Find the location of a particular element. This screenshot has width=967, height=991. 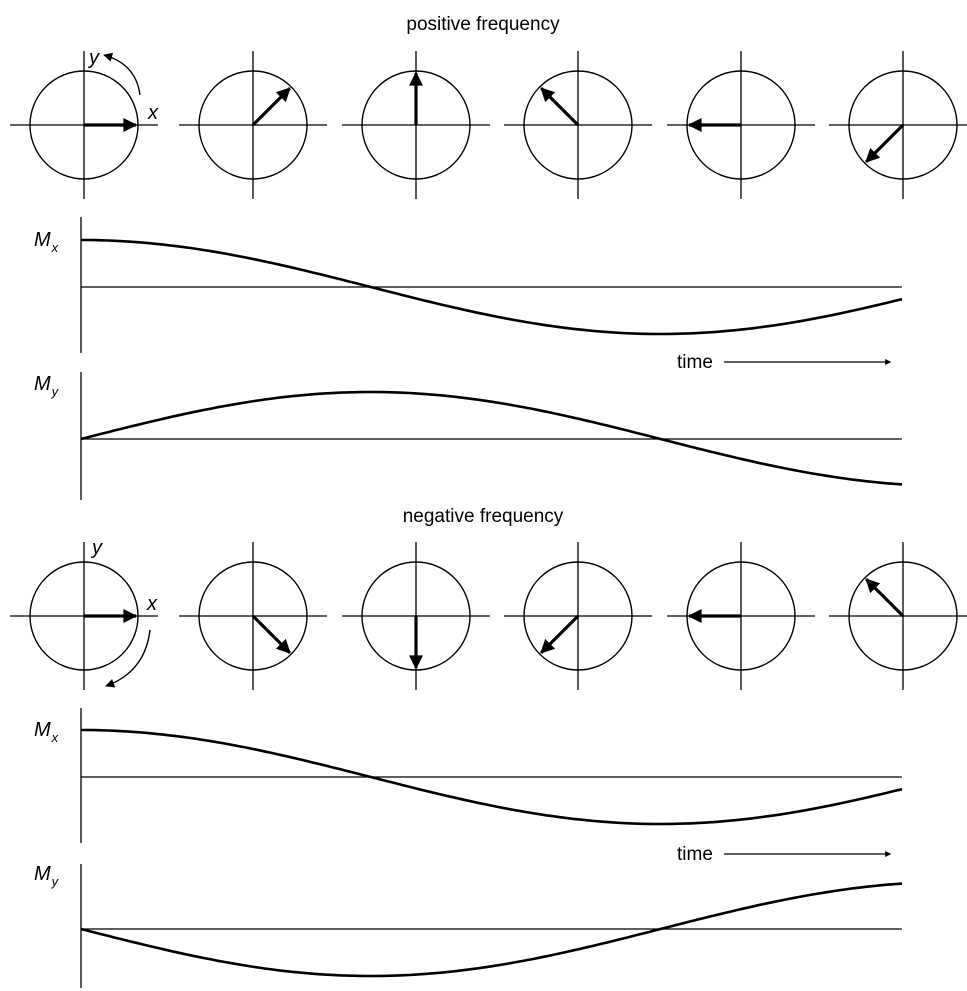

section-title: positive frequency is located at coordinates (483, 24).